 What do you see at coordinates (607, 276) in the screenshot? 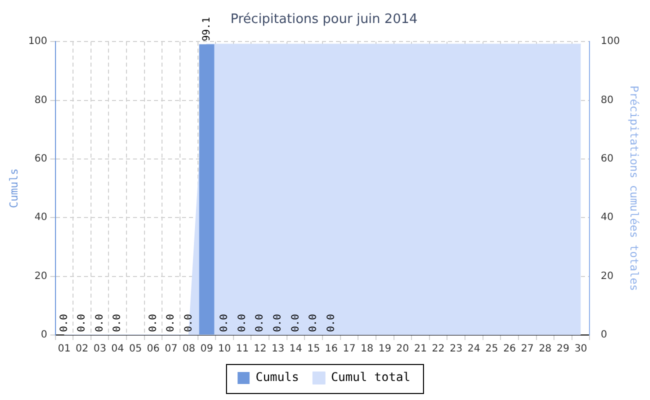
I see `y2-tick-label: 20` at bounding box center [607, 276].